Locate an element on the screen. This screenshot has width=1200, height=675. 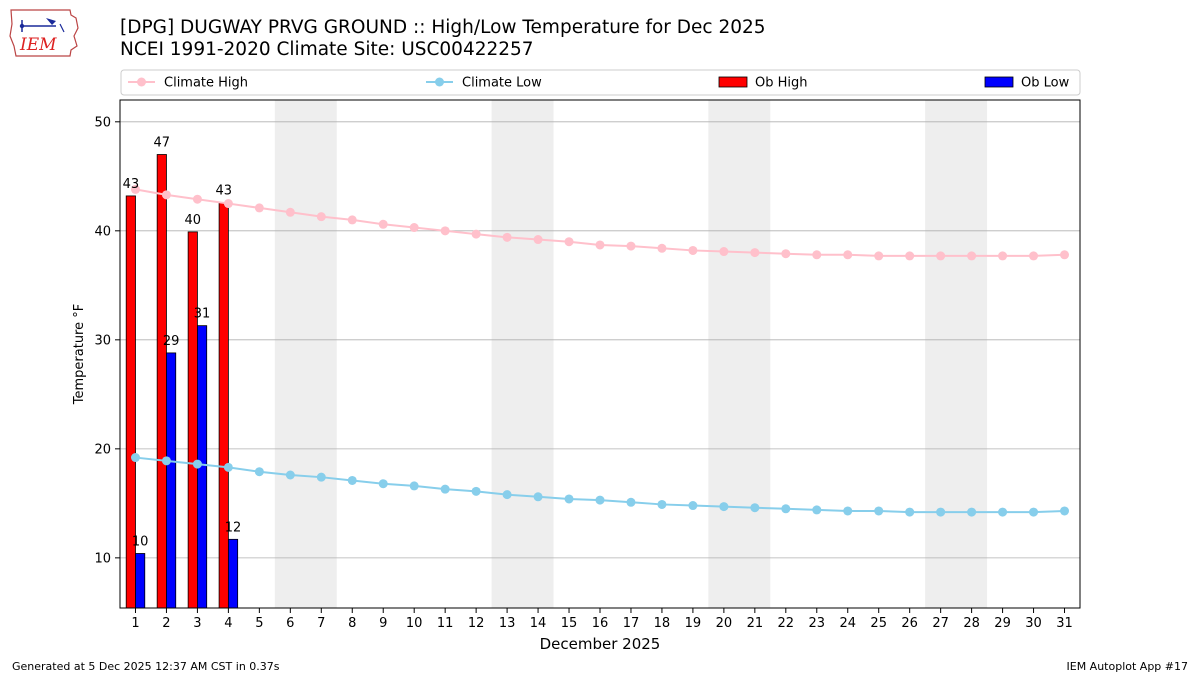
x-tick-label-15: 15 is located at coordinates (569, 623).